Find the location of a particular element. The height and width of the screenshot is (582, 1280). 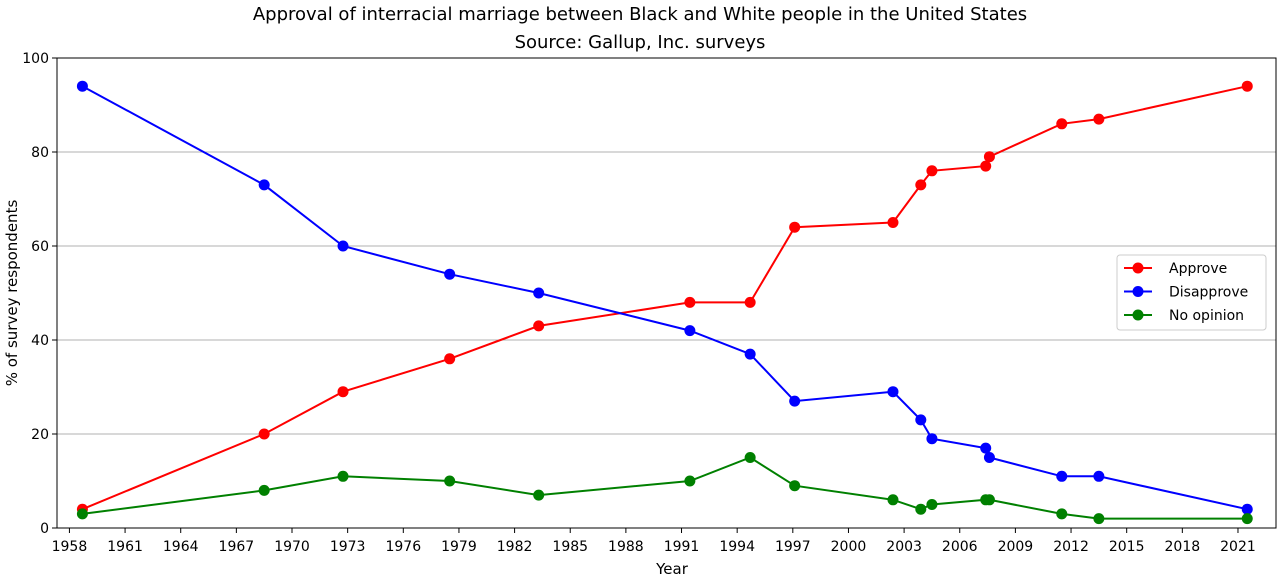

x-tick-label: 2015 is located at coordinates (1127, 547).